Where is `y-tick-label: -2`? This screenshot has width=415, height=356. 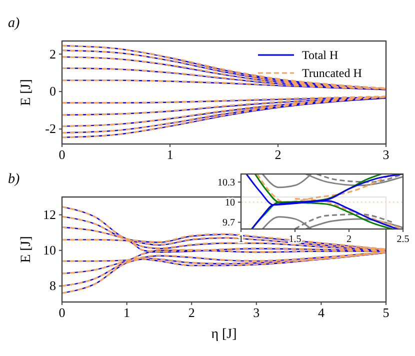
y-tick-label: -2 is located at coordinates (50, 128).